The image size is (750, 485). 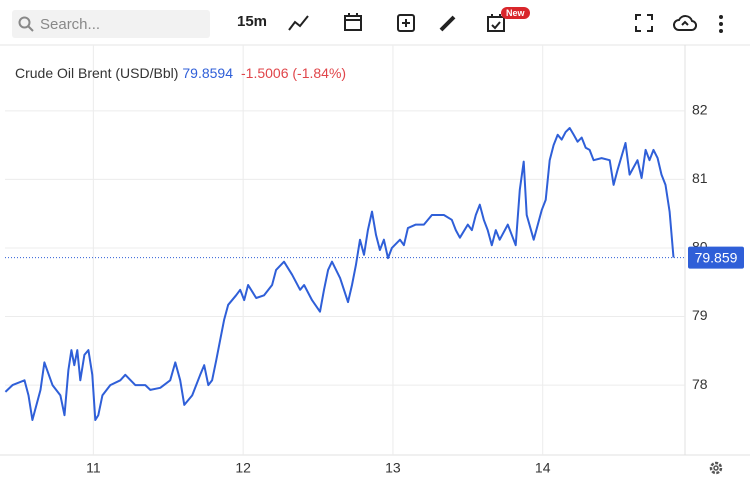 What do you see at coordinates (375, 22) in the screenshot?
I see `toolbar: Search... 15m New` at bounding box center [375, 22].